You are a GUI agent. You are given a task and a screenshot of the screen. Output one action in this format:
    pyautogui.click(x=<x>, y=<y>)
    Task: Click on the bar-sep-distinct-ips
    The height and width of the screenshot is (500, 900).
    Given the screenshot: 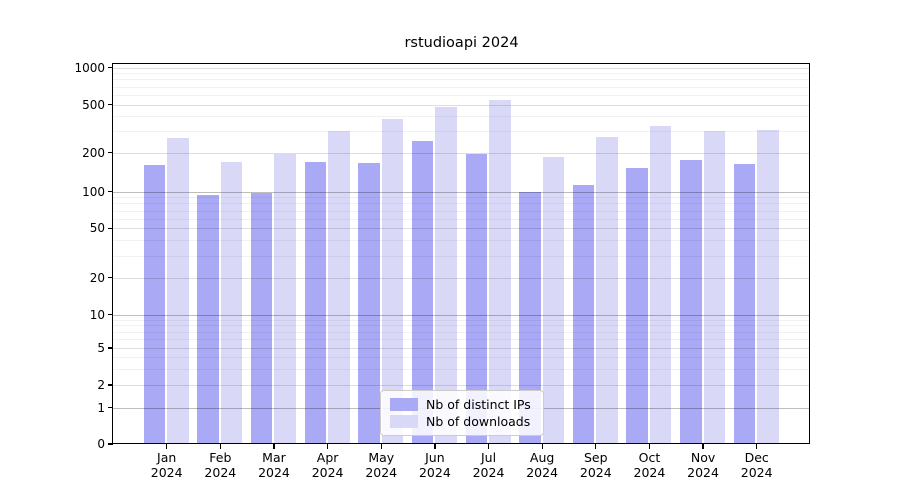 What is the action you would take?
    pyautogui.click(x=583, y=314)
    